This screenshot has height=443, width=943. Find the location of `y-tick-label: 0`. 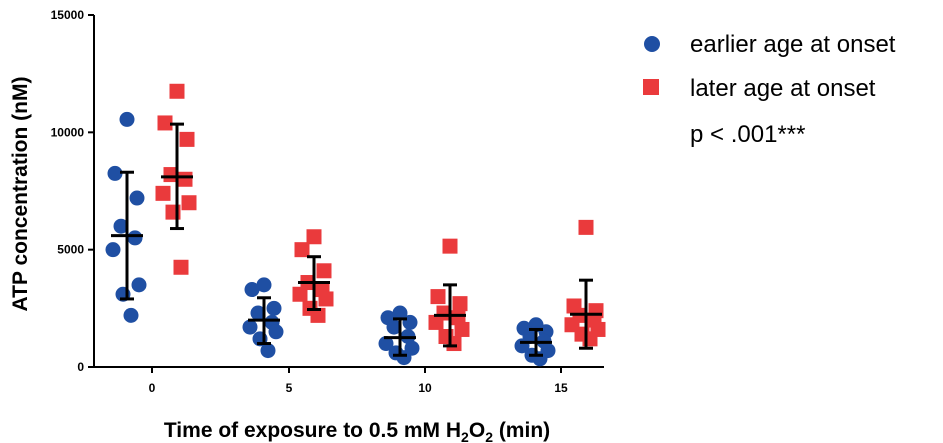

y-tick-label: 0 is located at coordinates (80, 367).